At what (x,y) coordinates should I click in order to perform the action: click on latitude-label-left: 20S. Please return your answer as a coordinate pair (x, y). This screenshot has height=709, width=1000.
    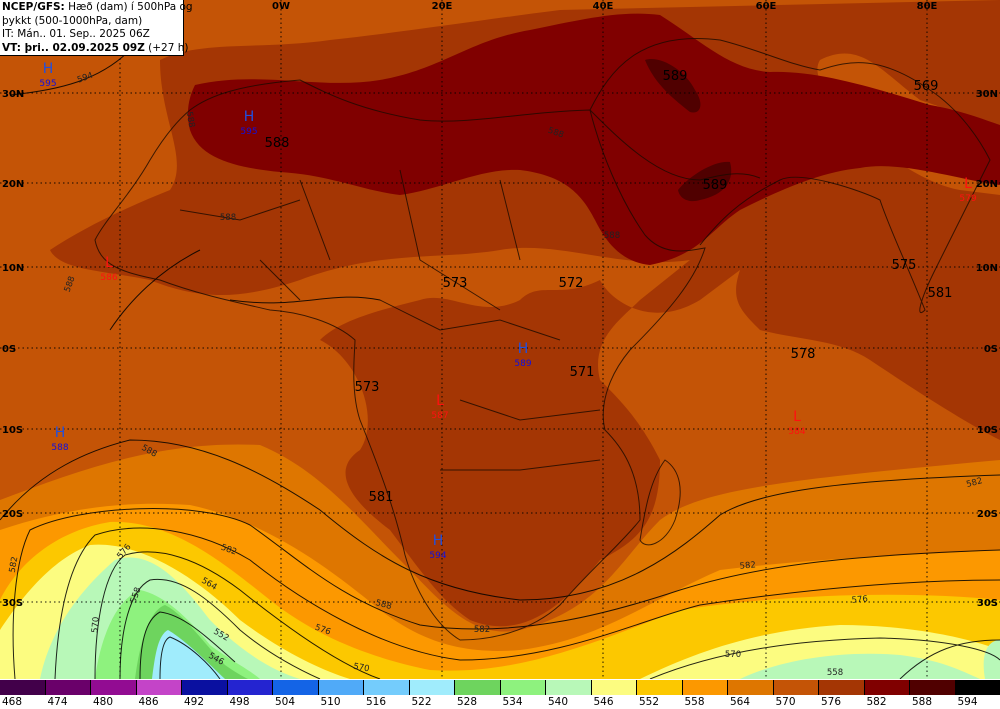
    Looking at the image, I should click on (12, 514).